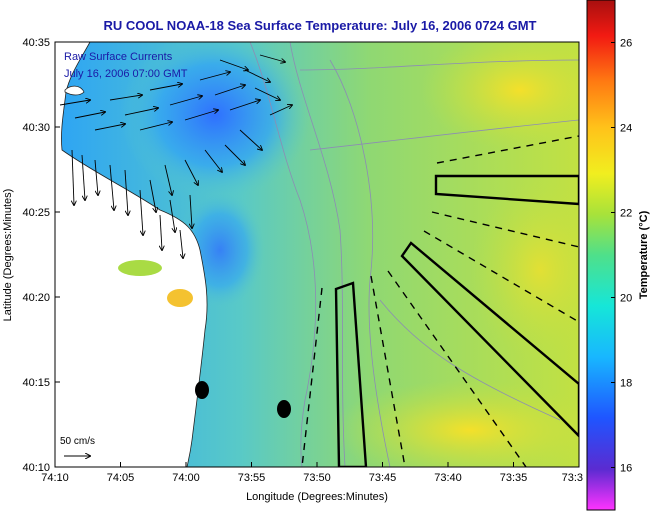 Image resolution: width=651 pixels, height=511 pixels. What do you see at coordinates (186, 478) in the screenshot?
I see `x-tick-label: 74:00` at bounding box center [186, 478].